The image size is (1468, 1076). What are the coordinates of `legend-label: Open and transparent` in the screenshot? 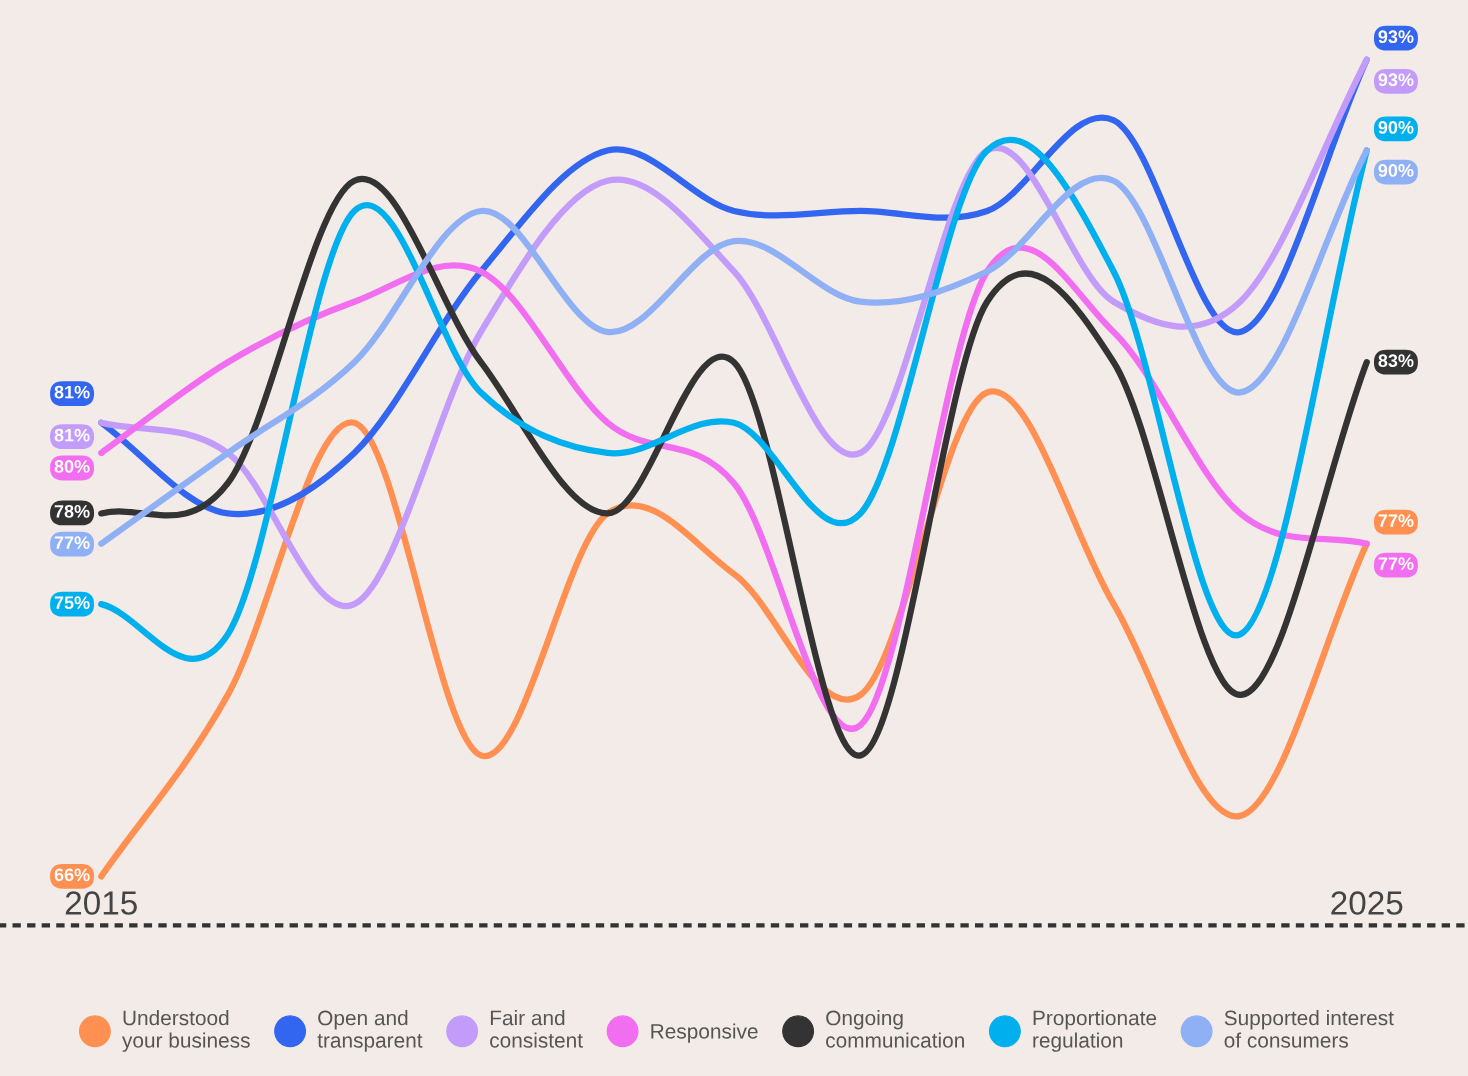 It's located at (370, 1031).